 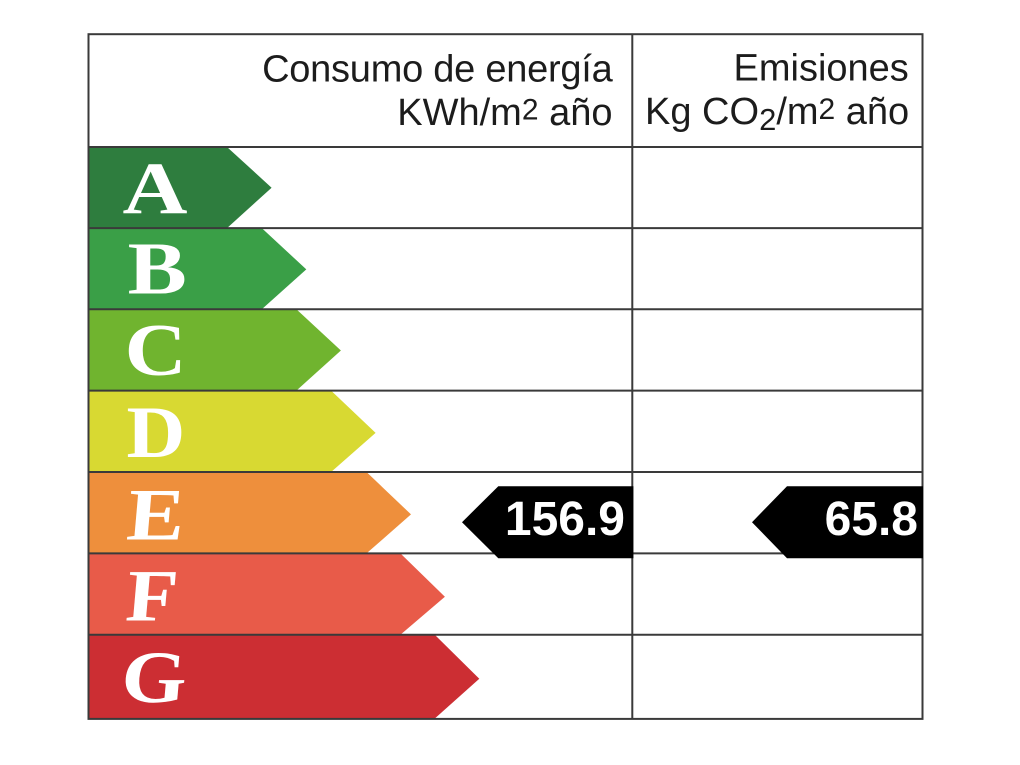 I want to click on svg-text: KWh/m2 año, so click(x=504, y=113).